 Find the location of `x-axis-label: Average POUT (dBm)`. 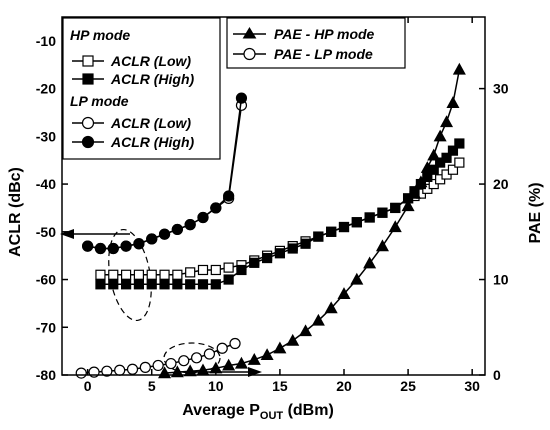

x-axis-label: Average POUT (dBm) is located at coordinates (258, 412).